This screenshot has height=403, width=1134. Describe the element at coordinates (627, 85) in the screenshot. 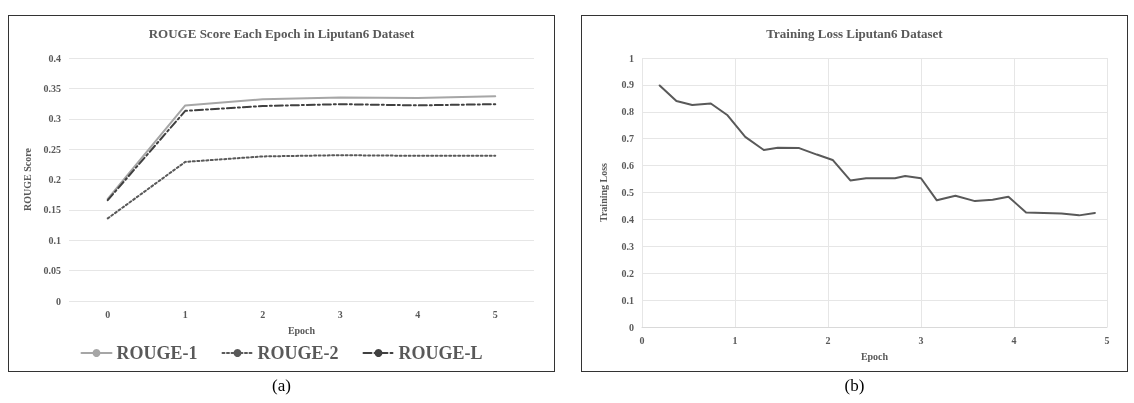

I see `y-tick-label: 0.9` at that location.